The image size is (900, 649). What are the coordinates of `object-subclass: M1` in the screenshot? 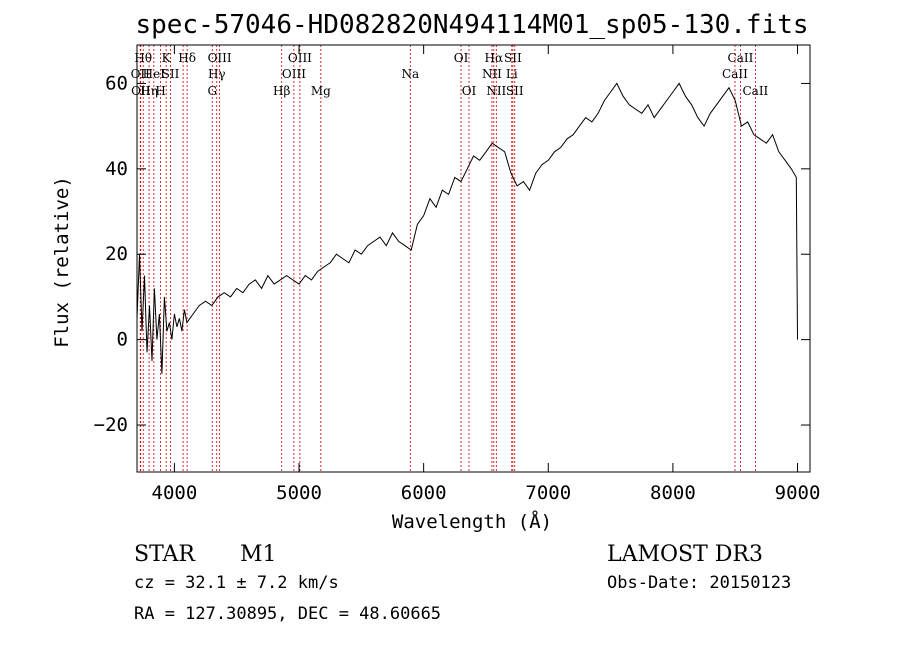 It's located at (258, 554).